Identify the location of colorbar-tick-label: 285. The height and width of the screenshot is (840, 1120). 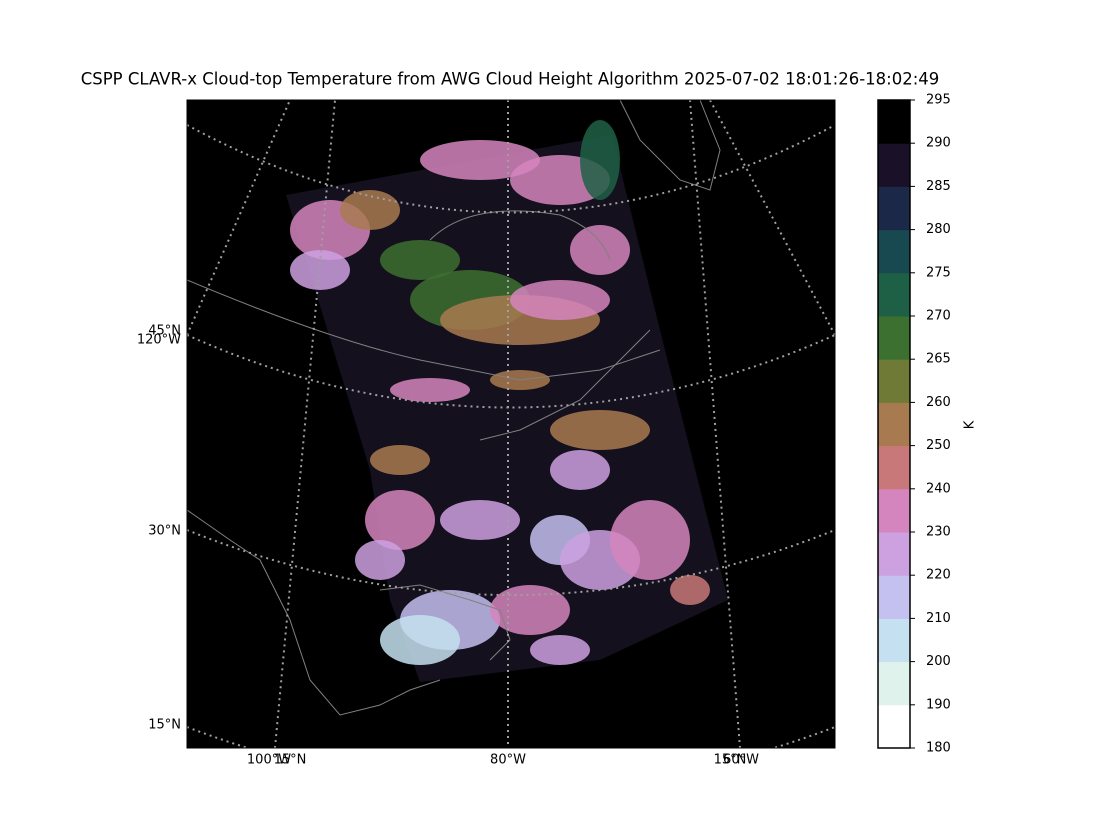
(938, 186).